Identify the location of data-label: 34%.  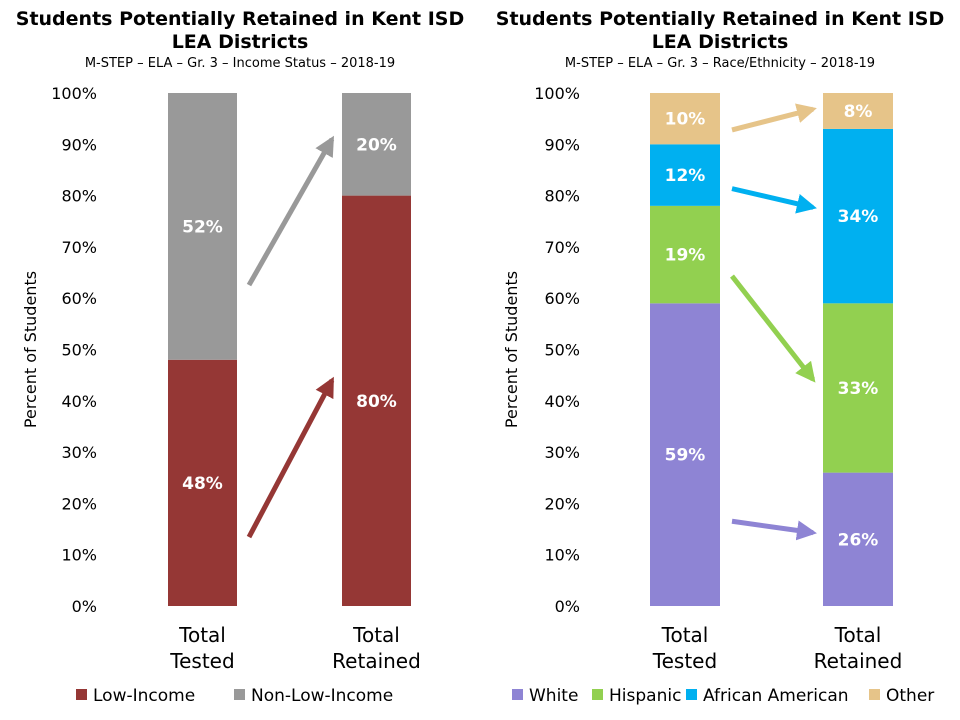
(858, 217).